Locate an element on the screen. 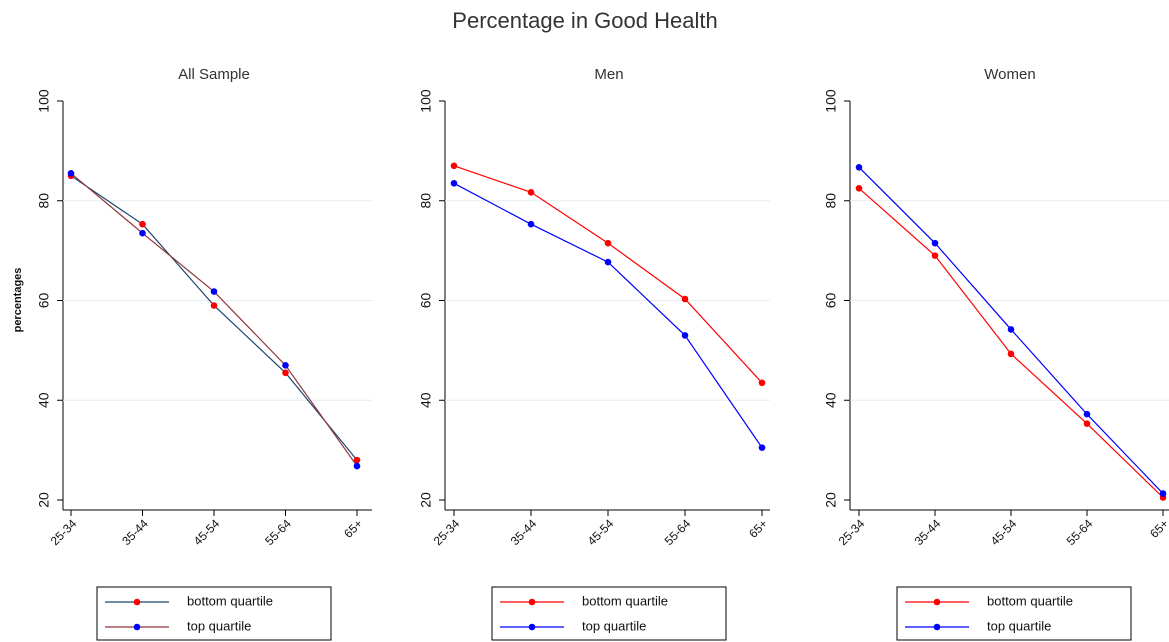 The height and width of the screenshot is (642, 1169). panel-title: All Sample is located at coordinates (214, 74).